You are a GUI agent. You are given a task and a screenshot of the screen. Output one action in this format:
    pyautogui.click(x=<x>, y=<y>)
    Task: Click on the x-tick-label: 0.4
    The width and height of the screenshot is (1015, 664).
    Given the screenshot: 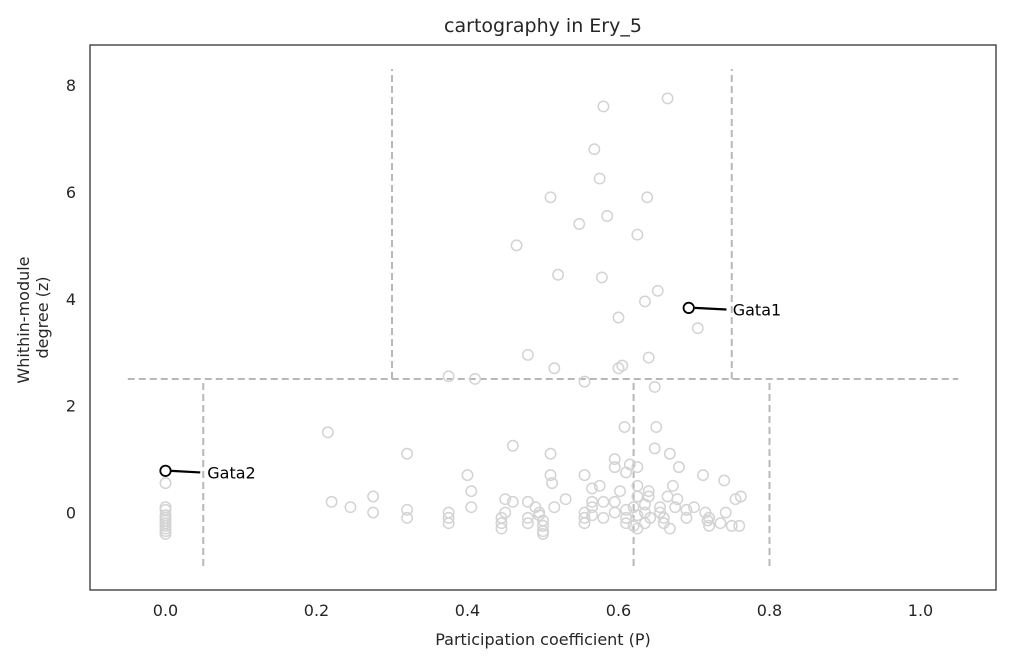 What is the action you would take?
    pyautogui.click(x=467, y=610)
    